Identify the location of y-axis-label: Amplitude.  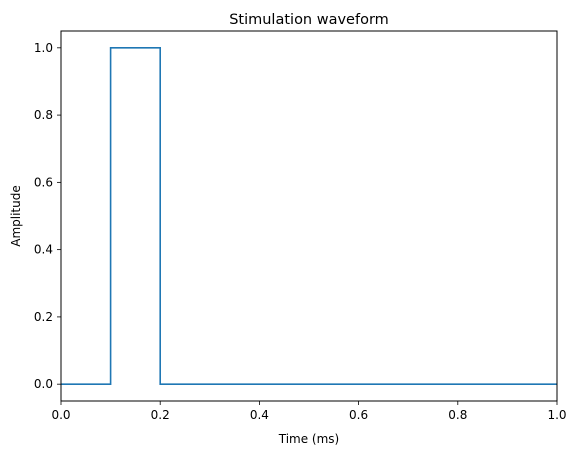
(16, 216).